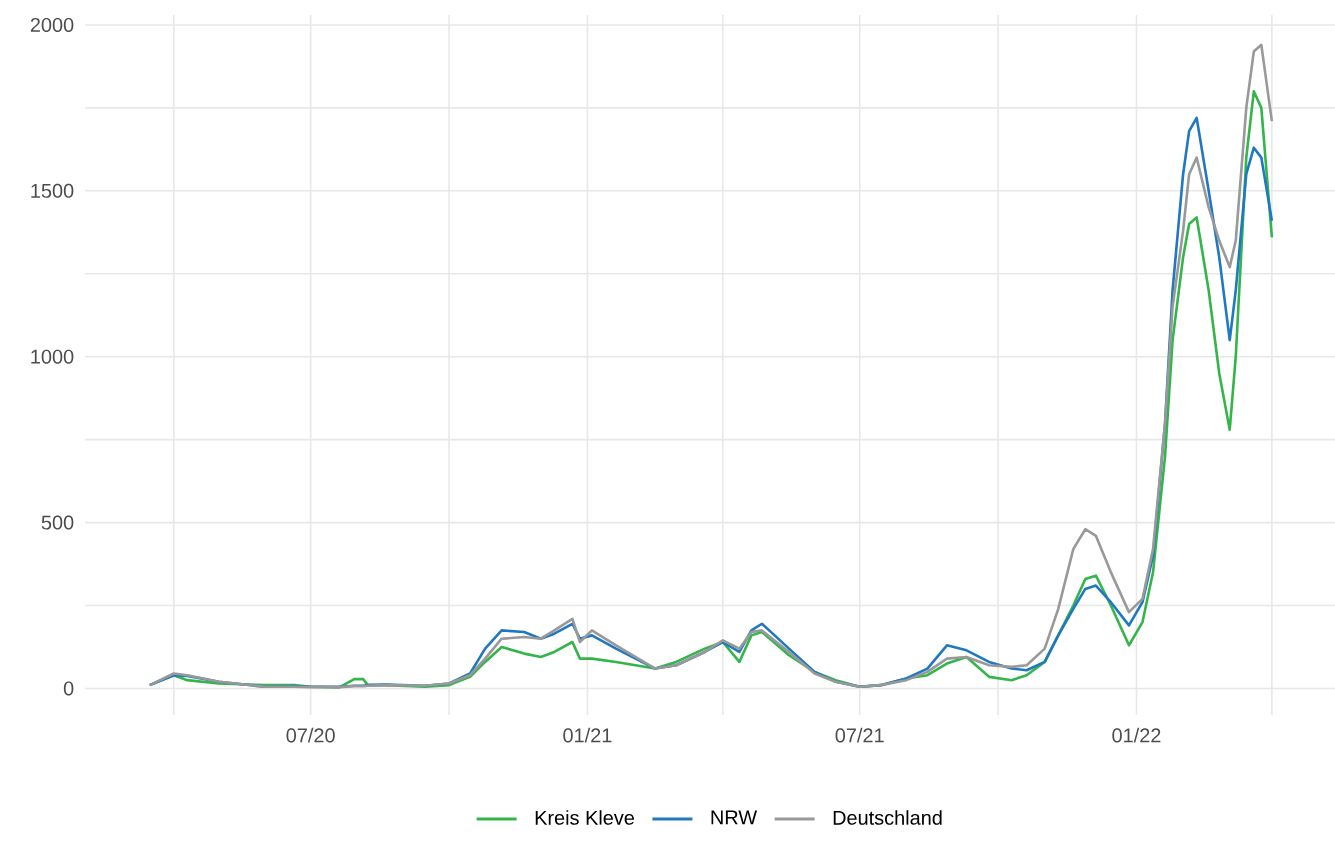 This screenshot has height=849, width=1335. What do you see at coordinates (68, 688) in the screenshot?
I see `y-tick-label: 0` at bounding box center [68, 688].